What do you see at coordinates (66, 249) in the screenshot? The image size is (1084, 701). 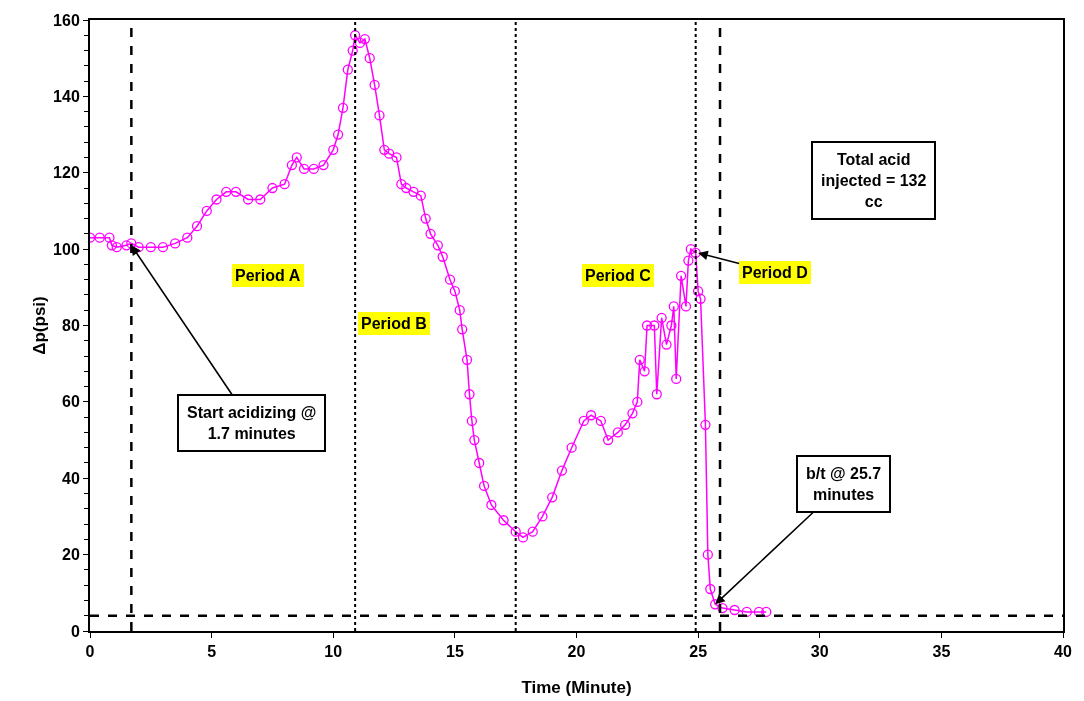 I see `y-tick-label: 100` at bounding box center [66, 249].